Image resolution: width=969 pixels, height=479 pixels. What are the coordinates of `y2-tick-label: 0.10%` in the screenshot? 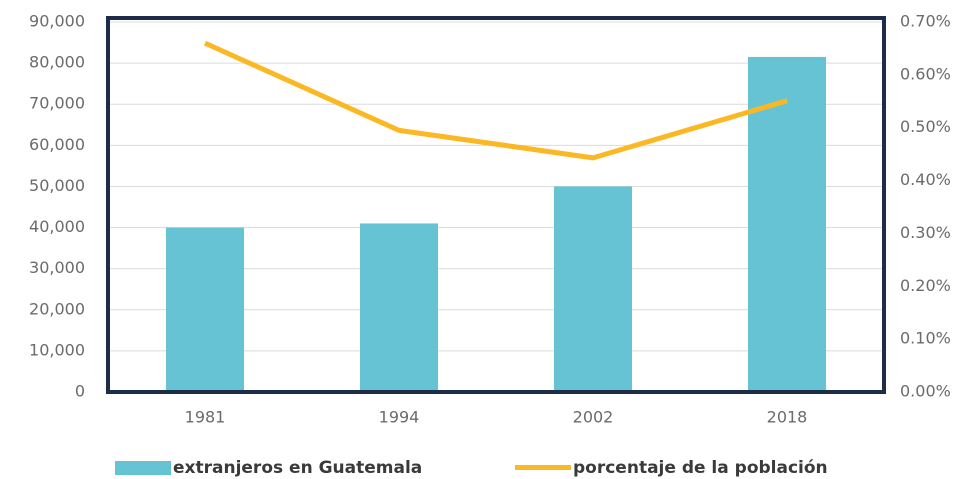 It's located at (925, 338).